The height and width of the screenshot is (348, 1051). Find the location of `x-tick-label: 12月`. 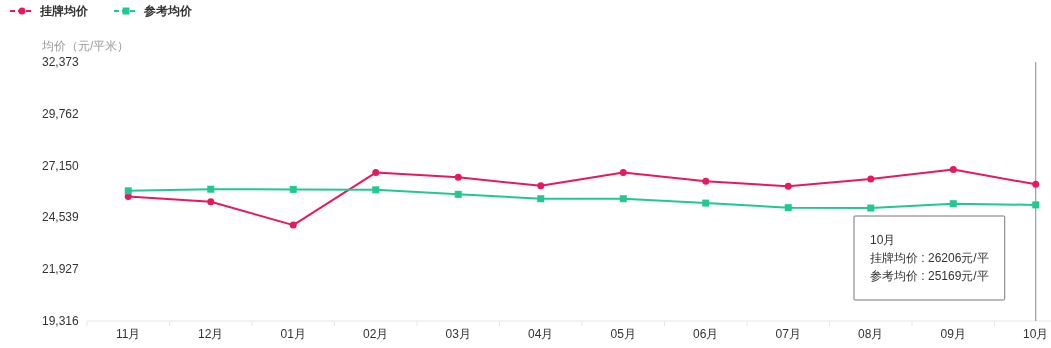

x-tick-label: 12月 is located at coordinates (211, 334).